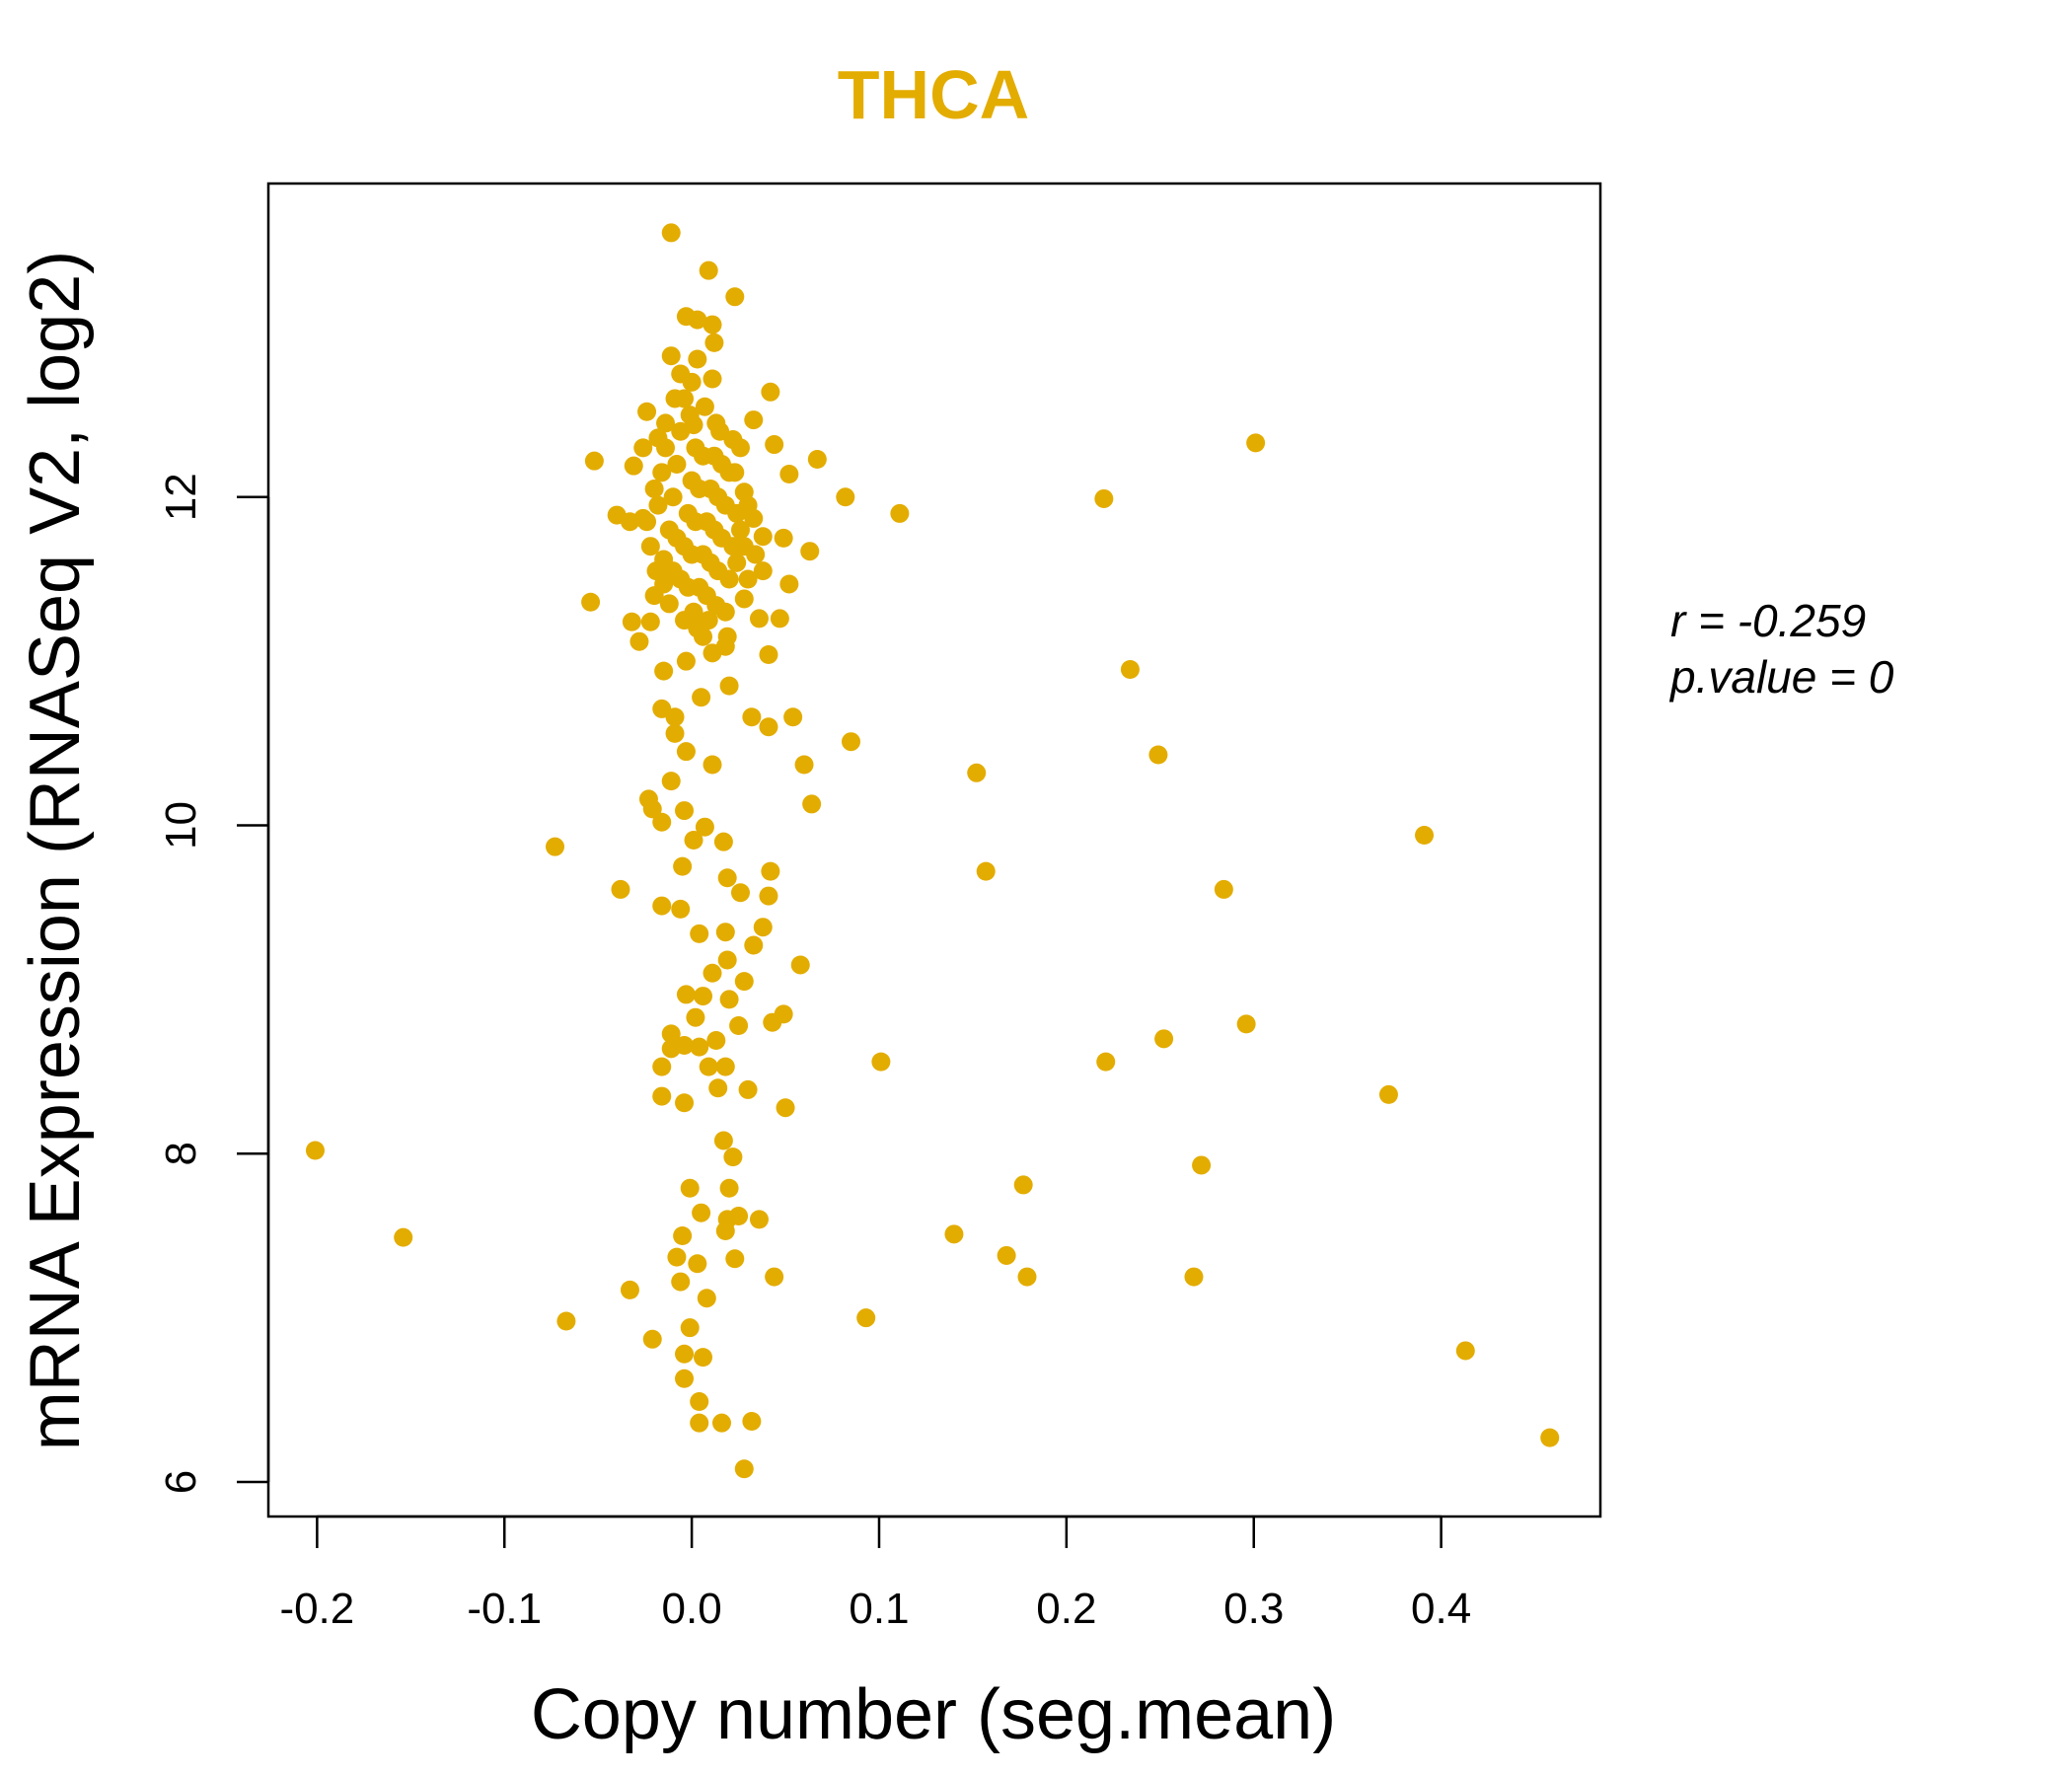 The image size is (2072, 1776). What do you see at coordinates (316, 1609) in the screenshot?
I see `x-tick-label: -0.2` at bounding box center [316, 1609].